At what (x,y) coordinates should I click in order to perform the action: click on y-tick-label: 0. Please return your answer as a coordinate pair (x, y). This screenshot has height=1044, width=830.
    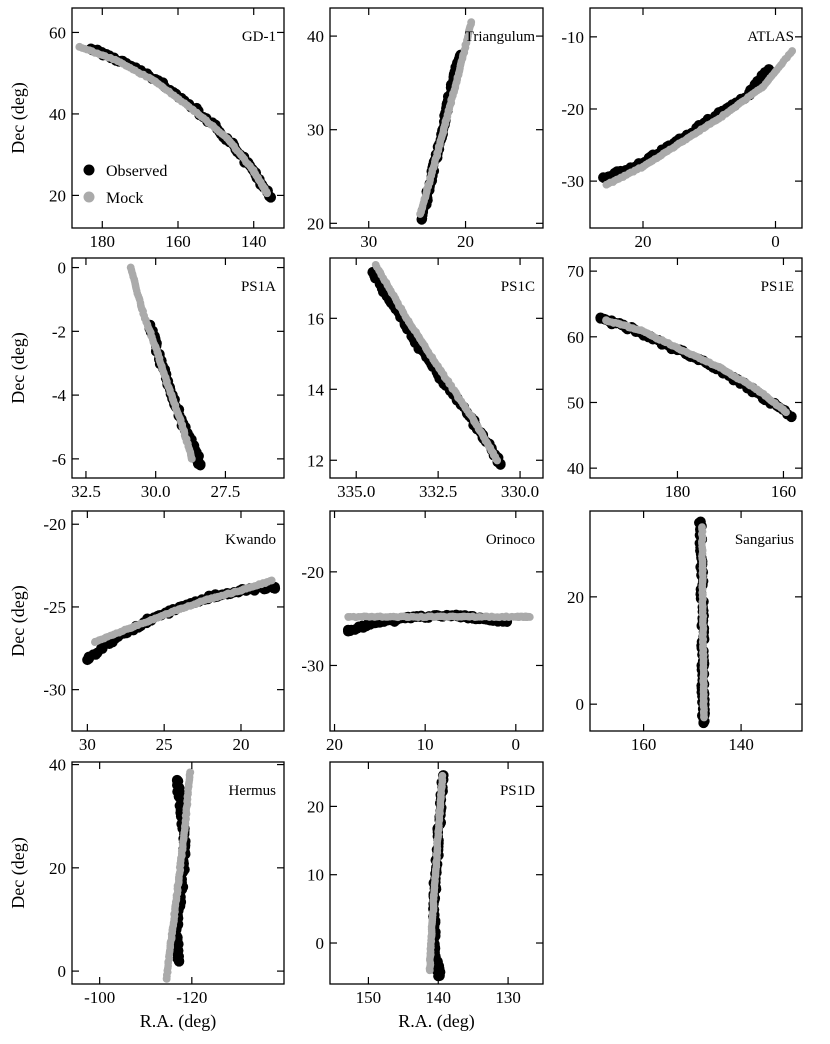
    Looking at the image, I should click on (320, 943).